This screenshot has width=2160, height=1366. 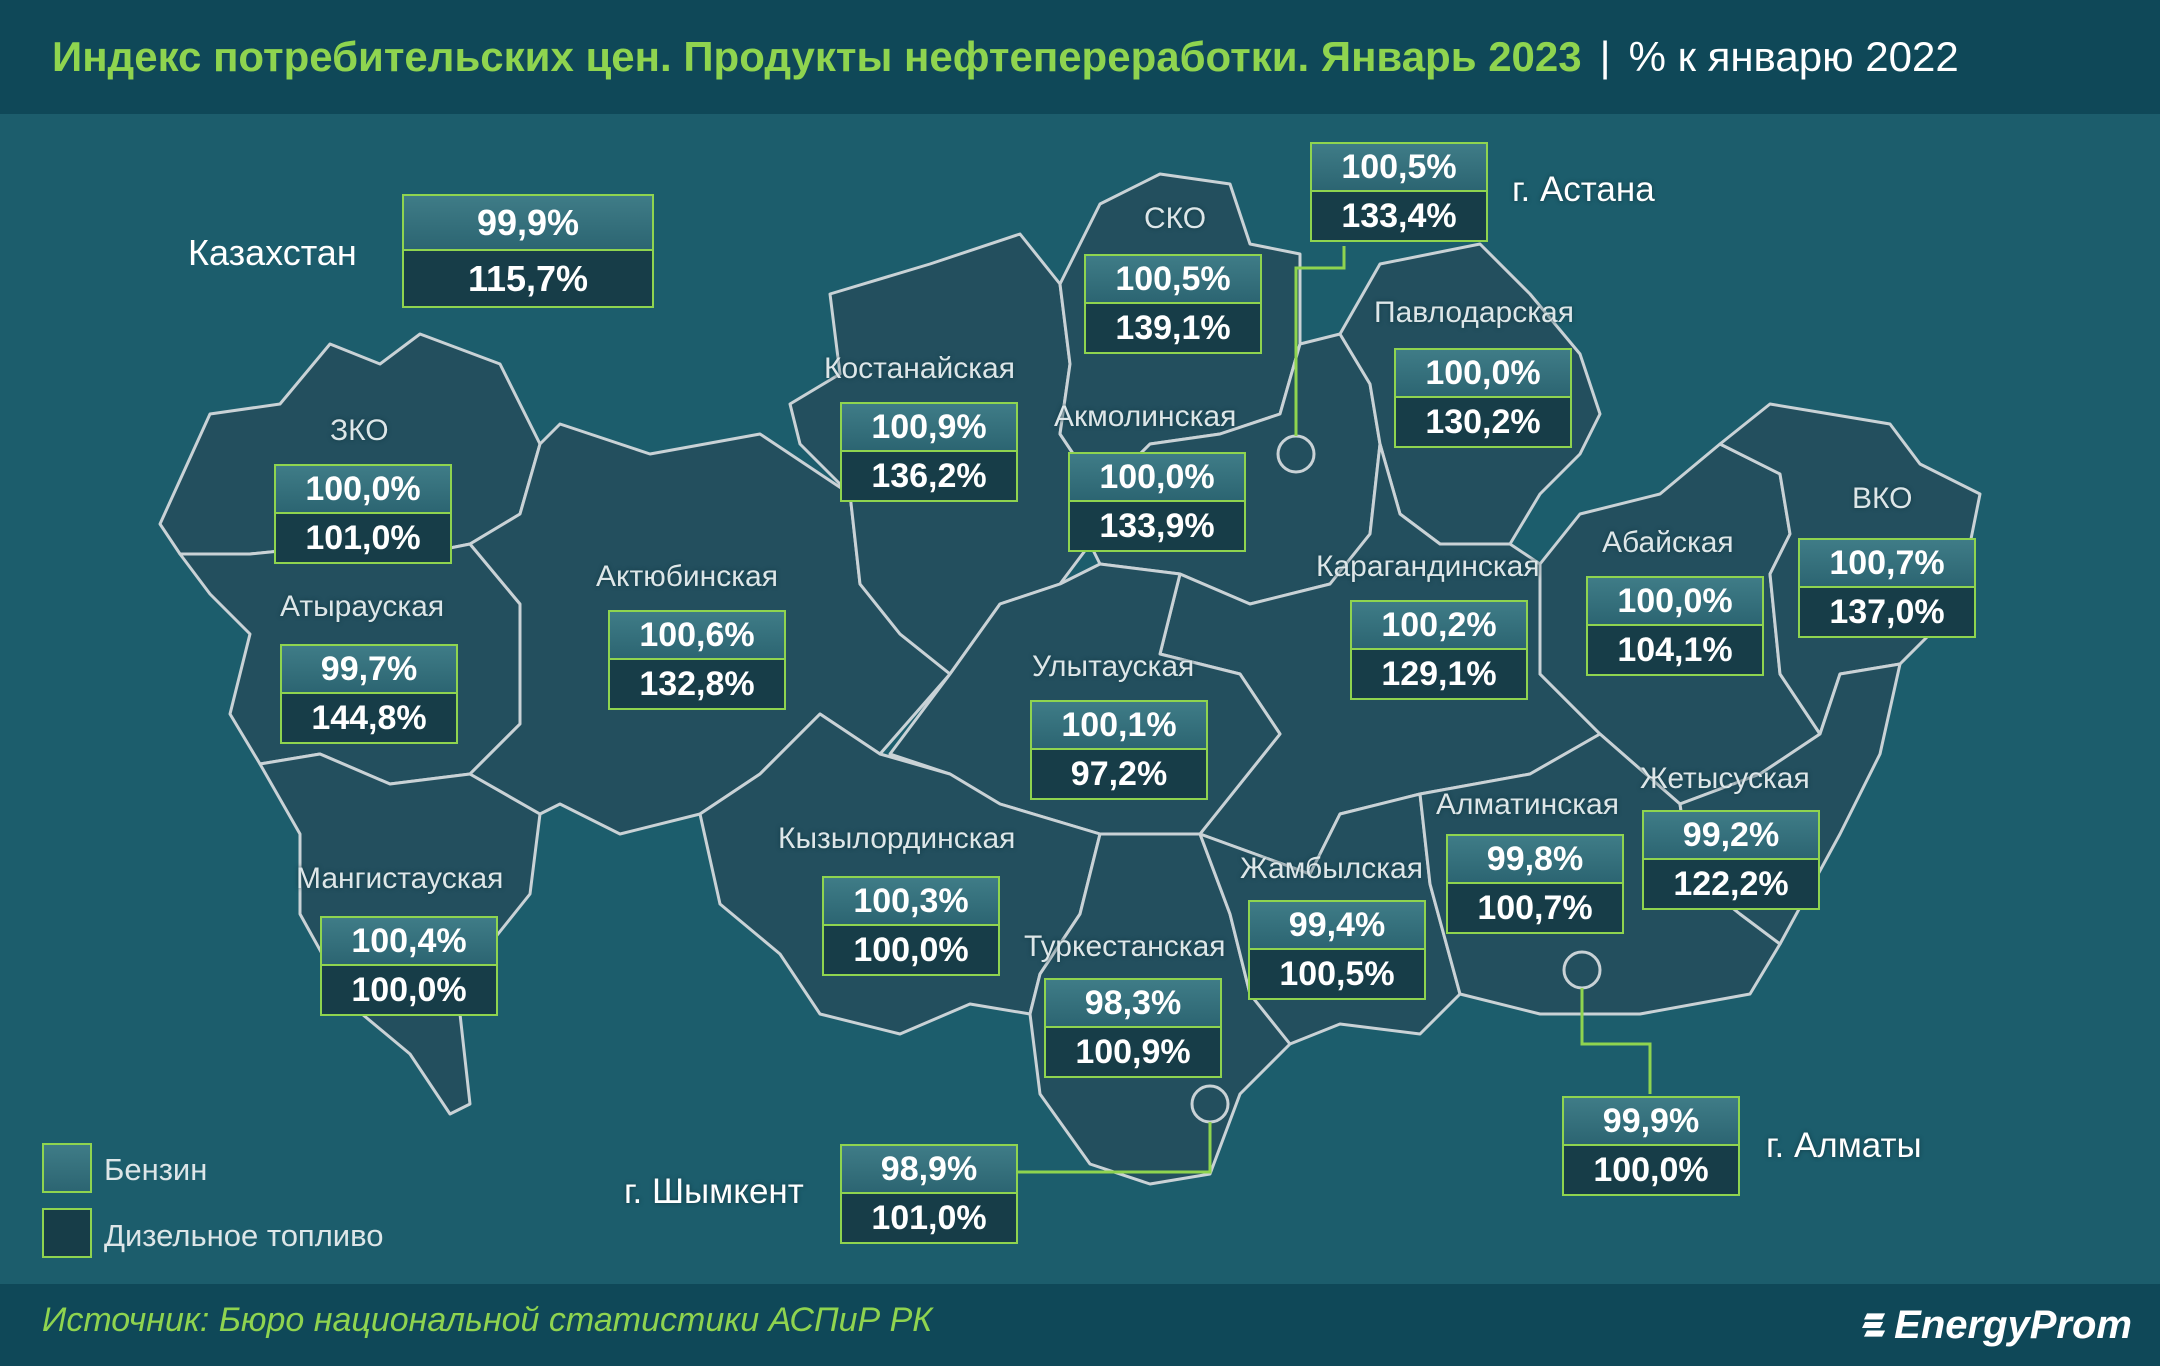 What do you see at coordinates (67, 1233) in the screenshot?
I see `legend-diesel-swatch` at bounding box center [67, 1233].